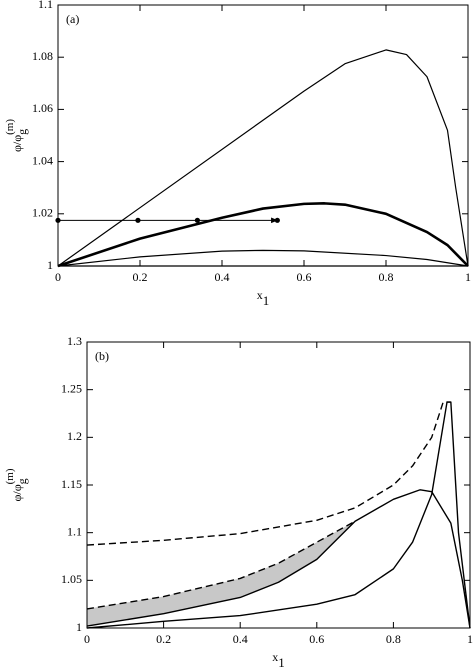 This screenshot has width=474, height=667. I want to click on y-tick-label: 1.3, so click(74, 341).